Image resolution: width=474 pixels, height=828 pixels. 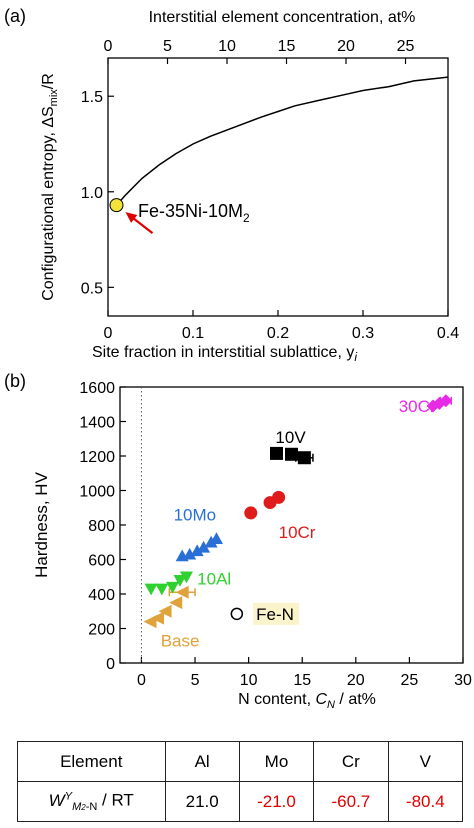 I want to click on panel-a-top-axis: 0 5 10 15 20 25, so click(x=259, y=51).